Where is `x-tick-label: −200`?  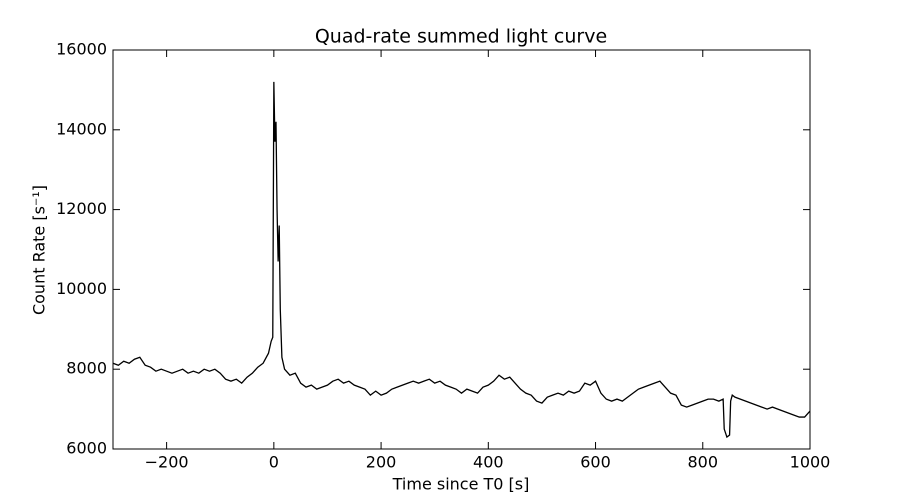 x-tick-label: −200 is located at coordinates (167, 462).